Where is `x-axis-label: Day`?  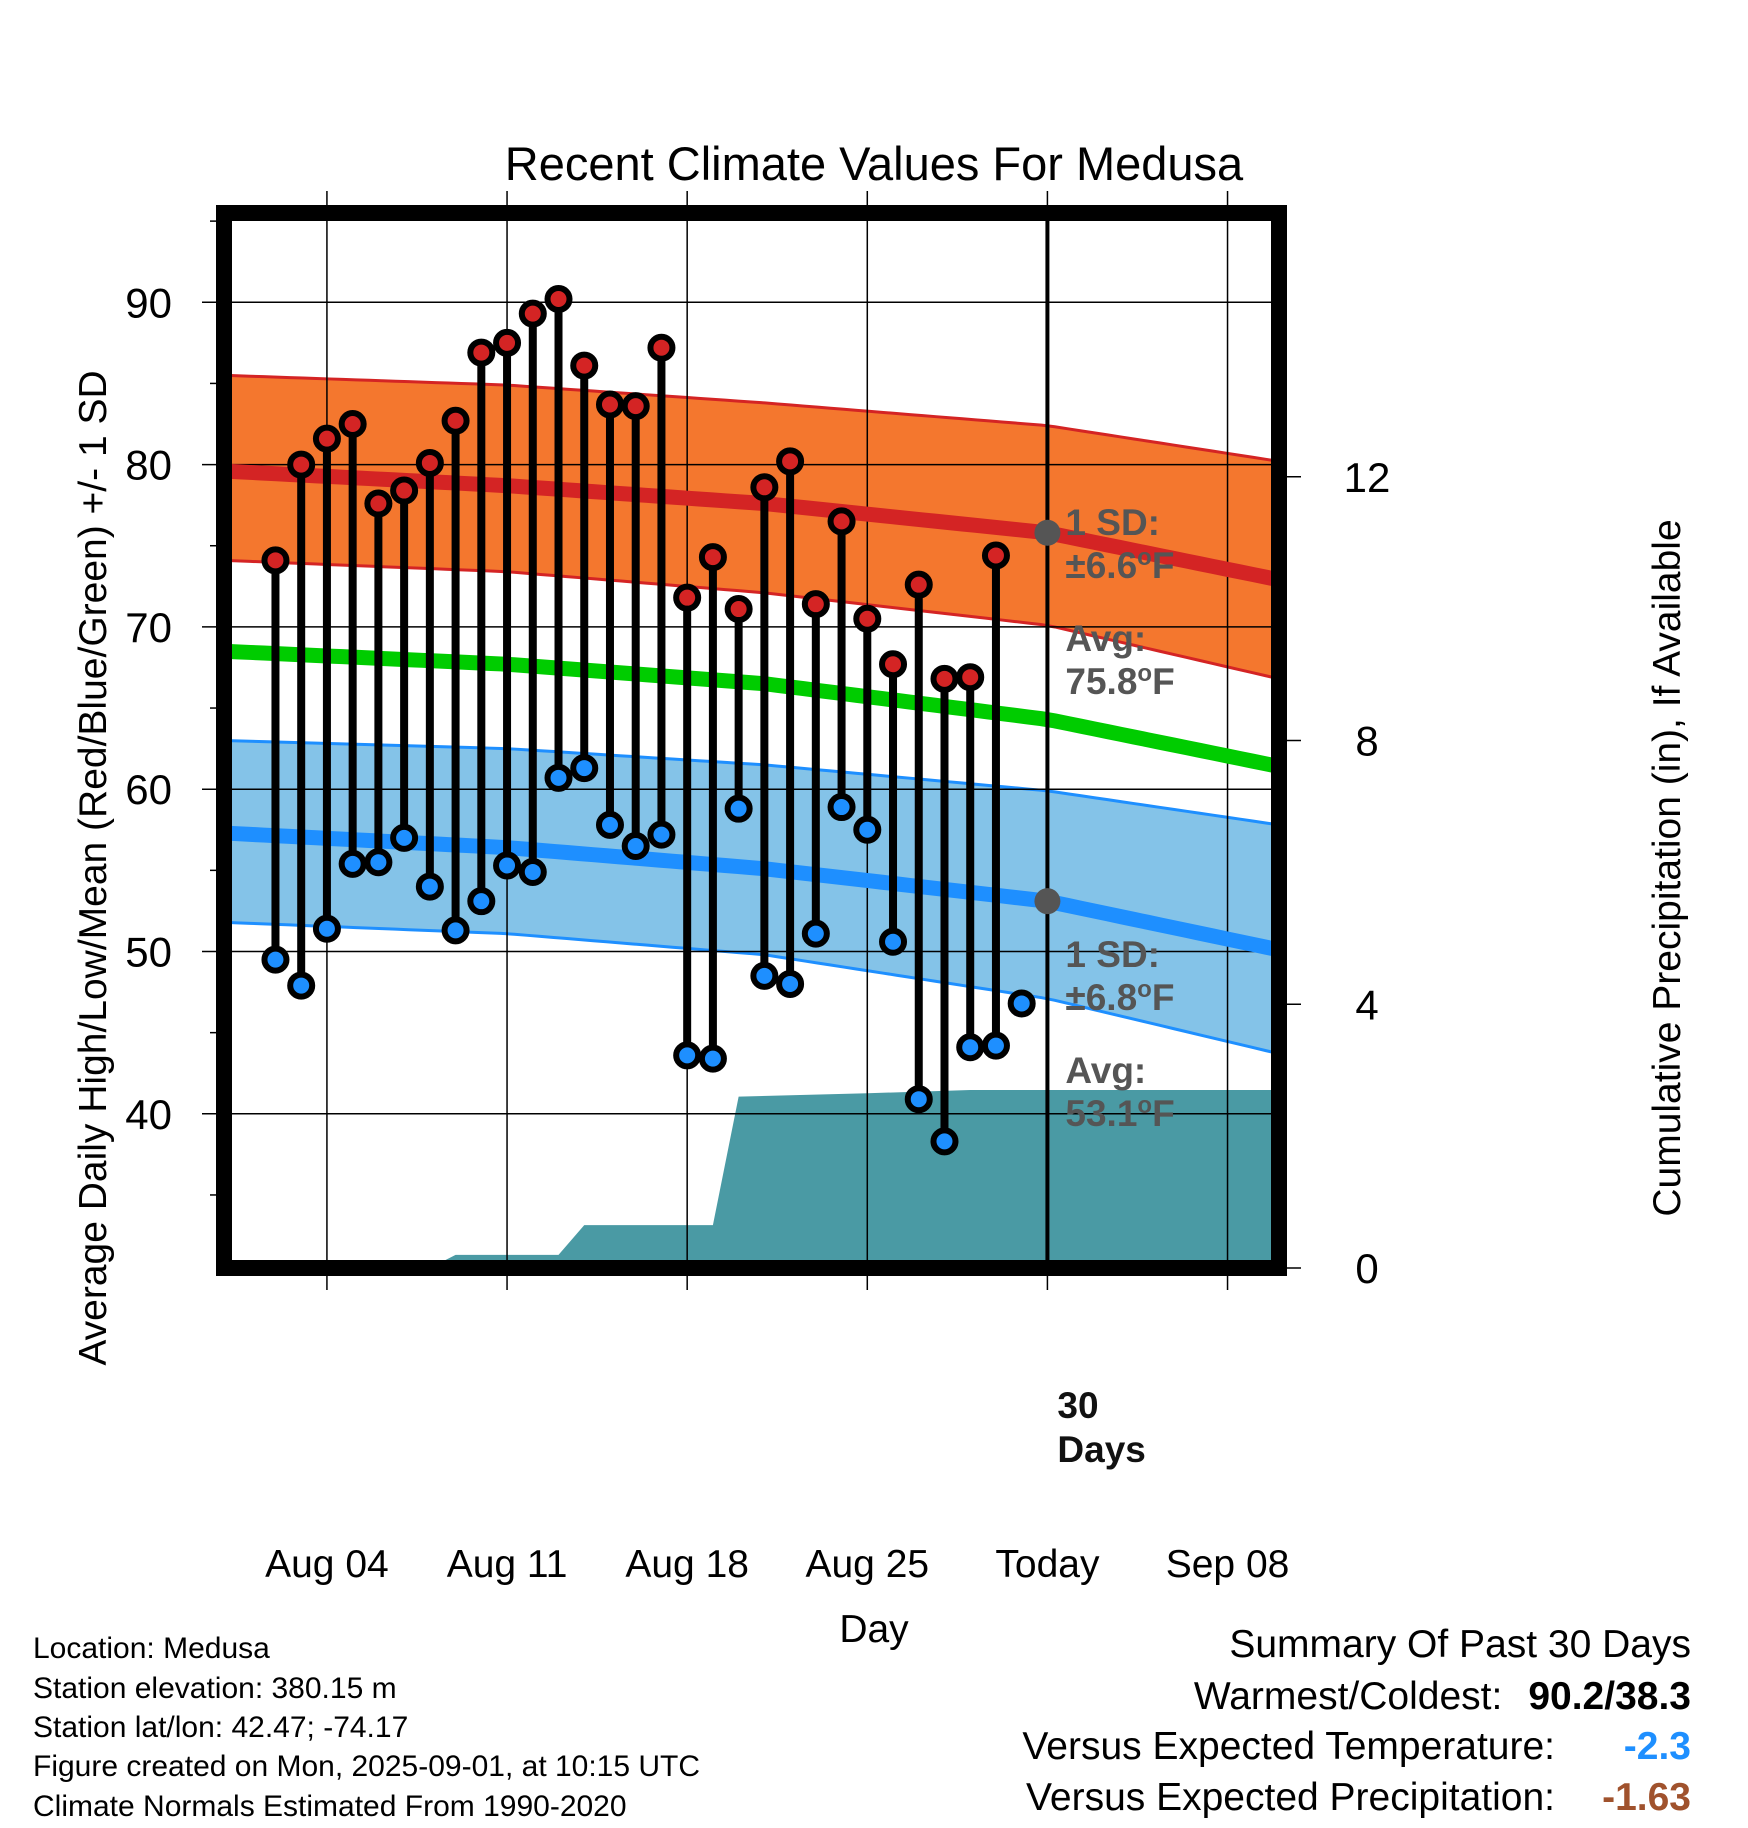
x-axis-label: Day is located at coordinates (874, 1629).